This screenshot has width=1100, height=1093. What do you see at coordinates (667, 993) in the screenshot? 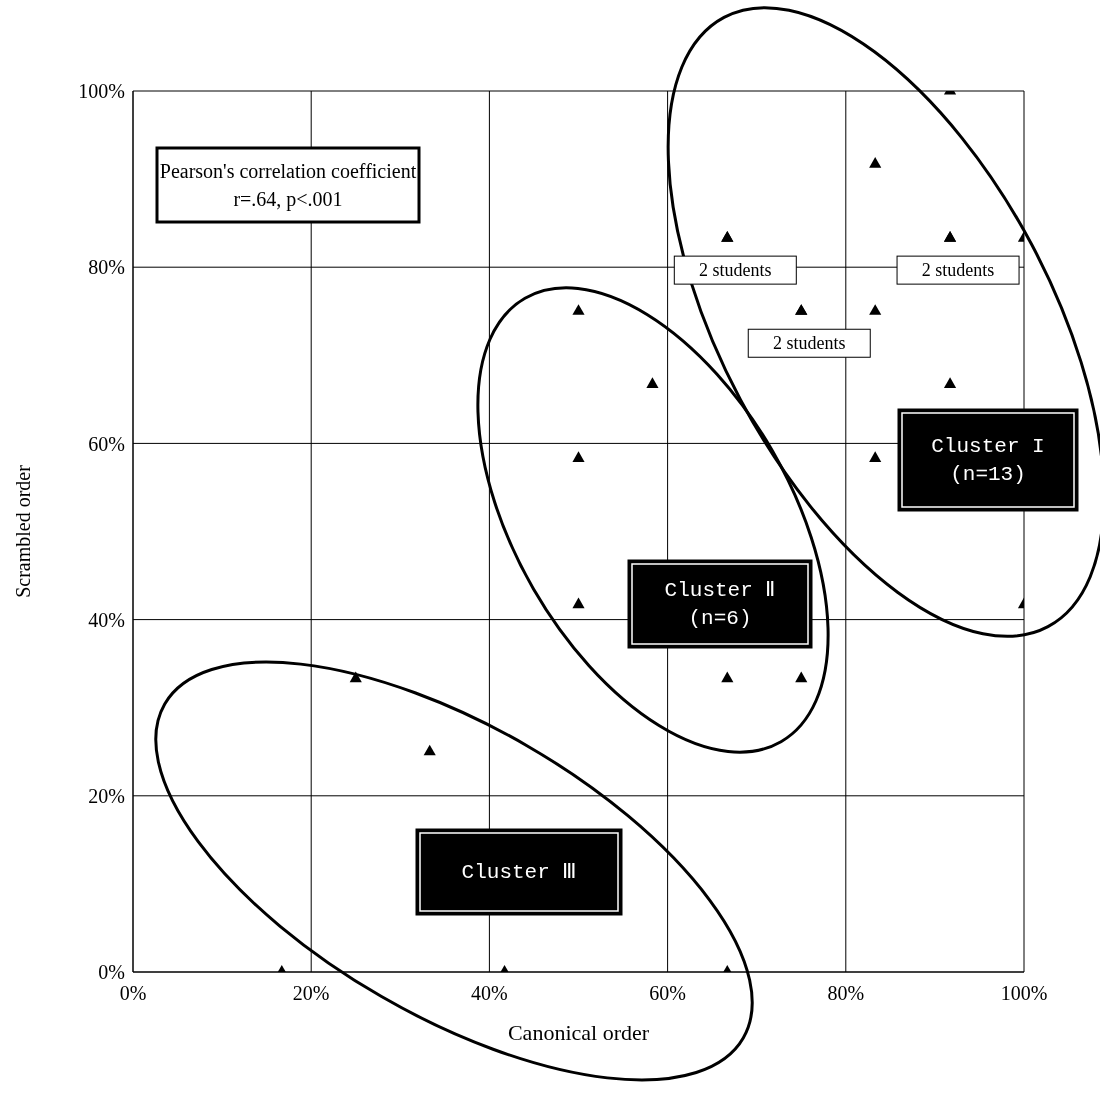
I see `x-tick-label: 60%` at bounding box center [667, 993].